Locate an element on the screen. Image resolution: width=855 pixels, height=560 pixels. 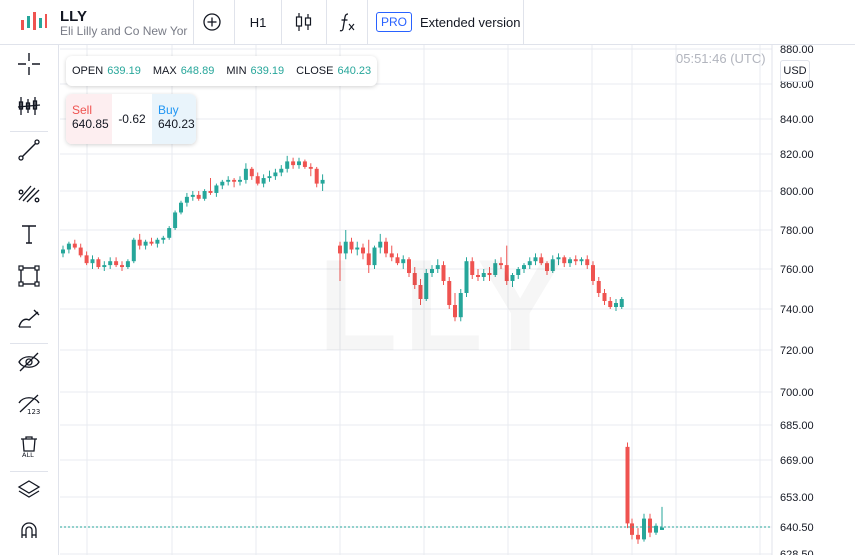
extended-version-button: PRO Extended version is located at coordinates (449, 22).